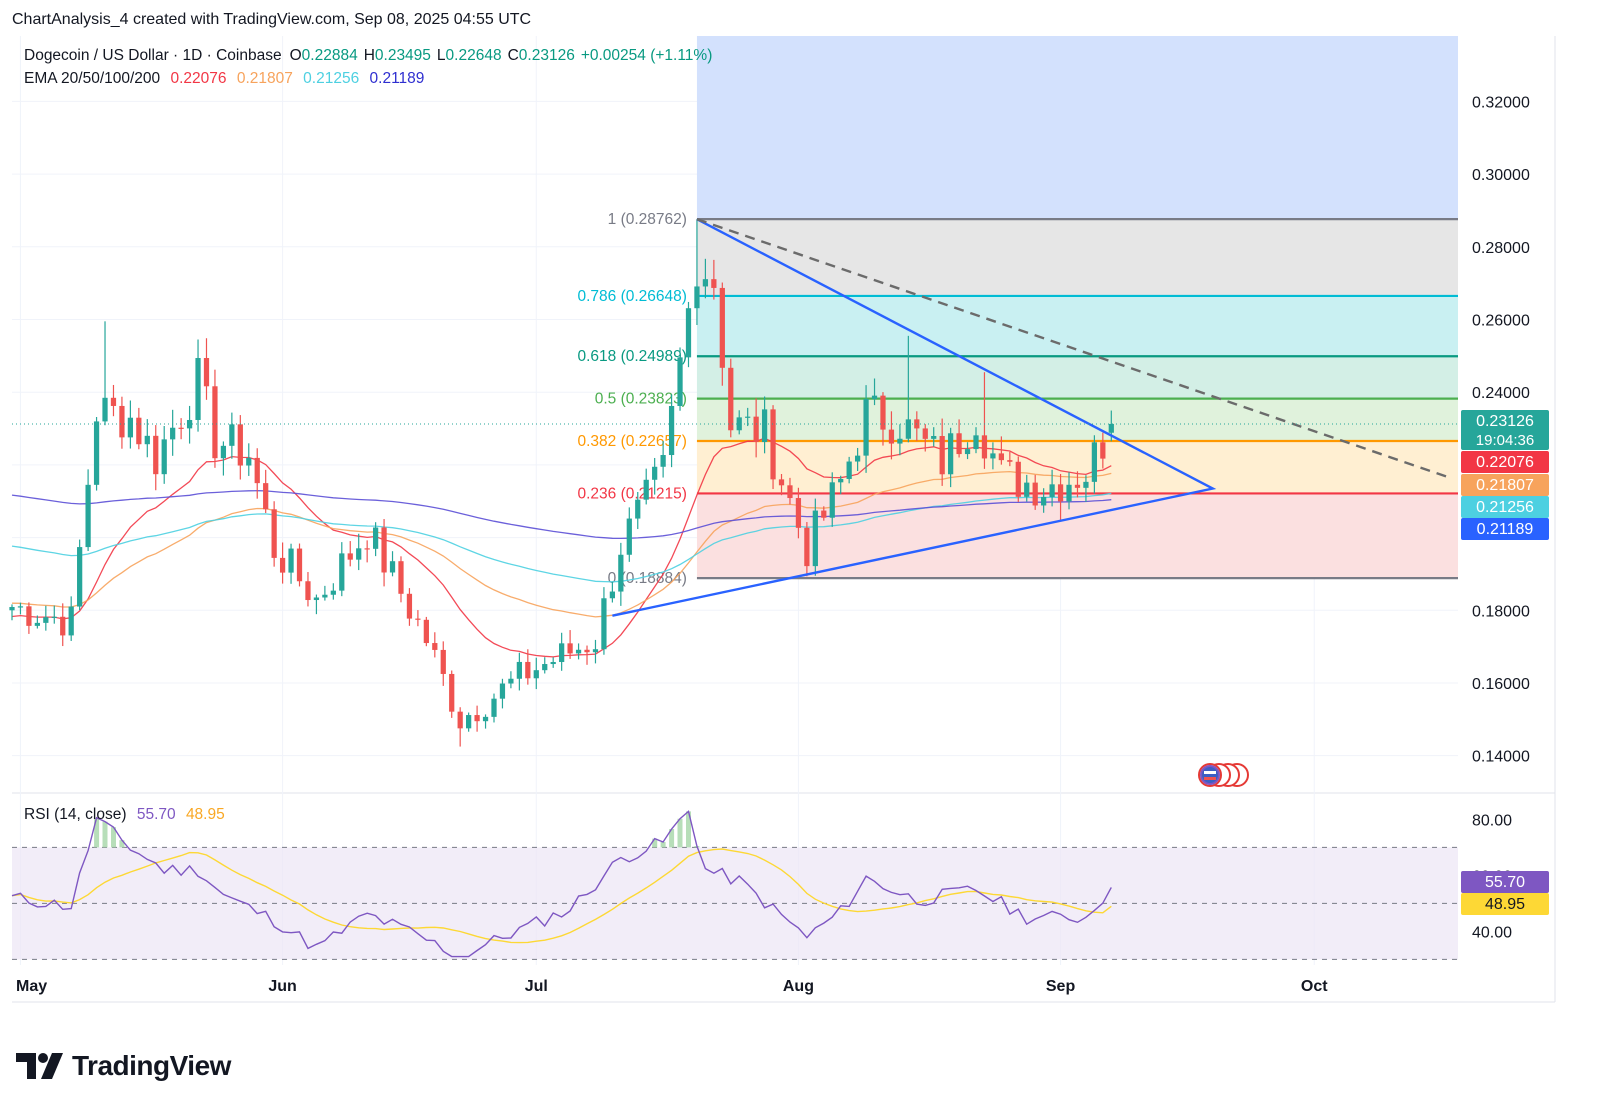 Image resolution: width=1600 pixels, height=1103 pixels. I want to click on rsi-line, so click(561, 884).